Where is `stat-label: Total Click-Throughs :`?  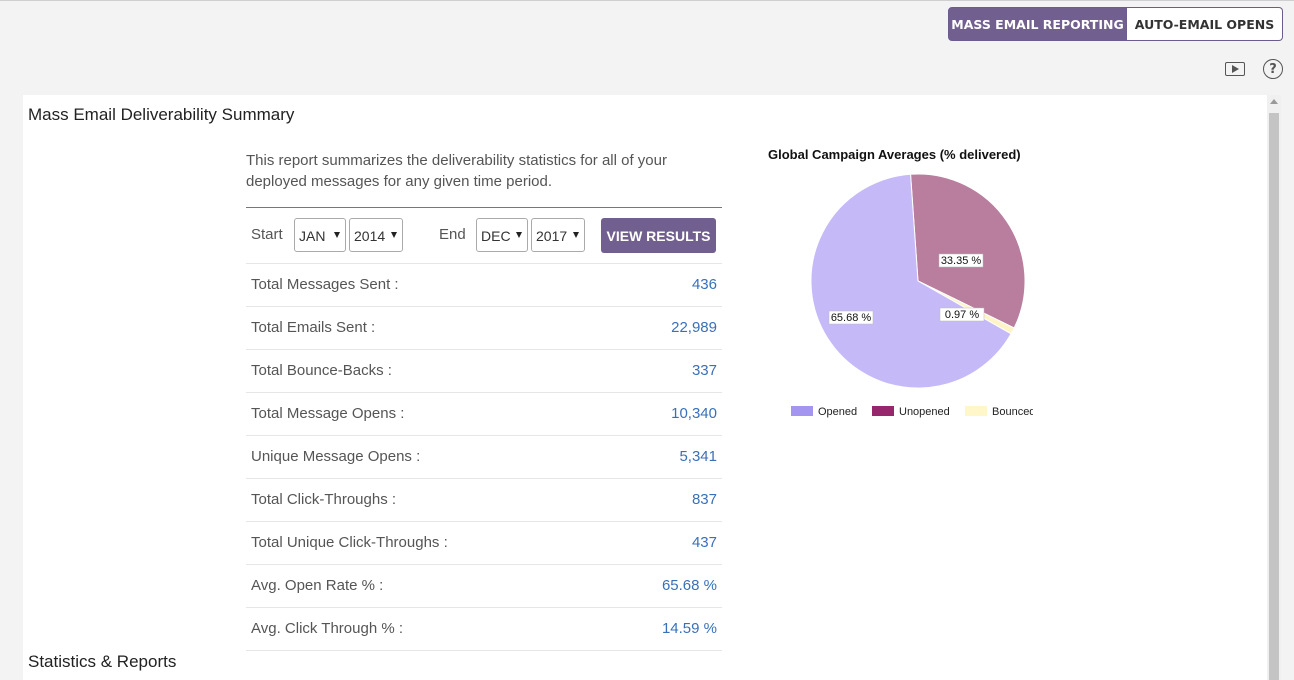 stat-label: Total Click-Throughs : is located at coordinates (324, 499).